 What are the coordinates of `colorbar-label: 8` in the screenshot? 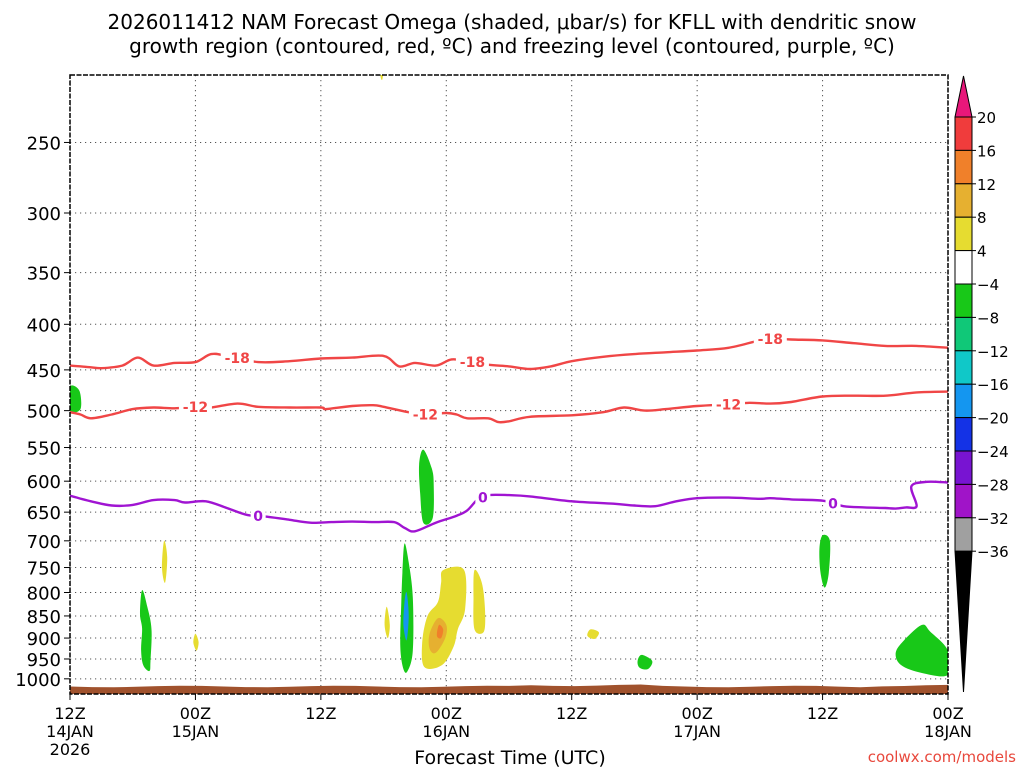 It's located at (982, 218).